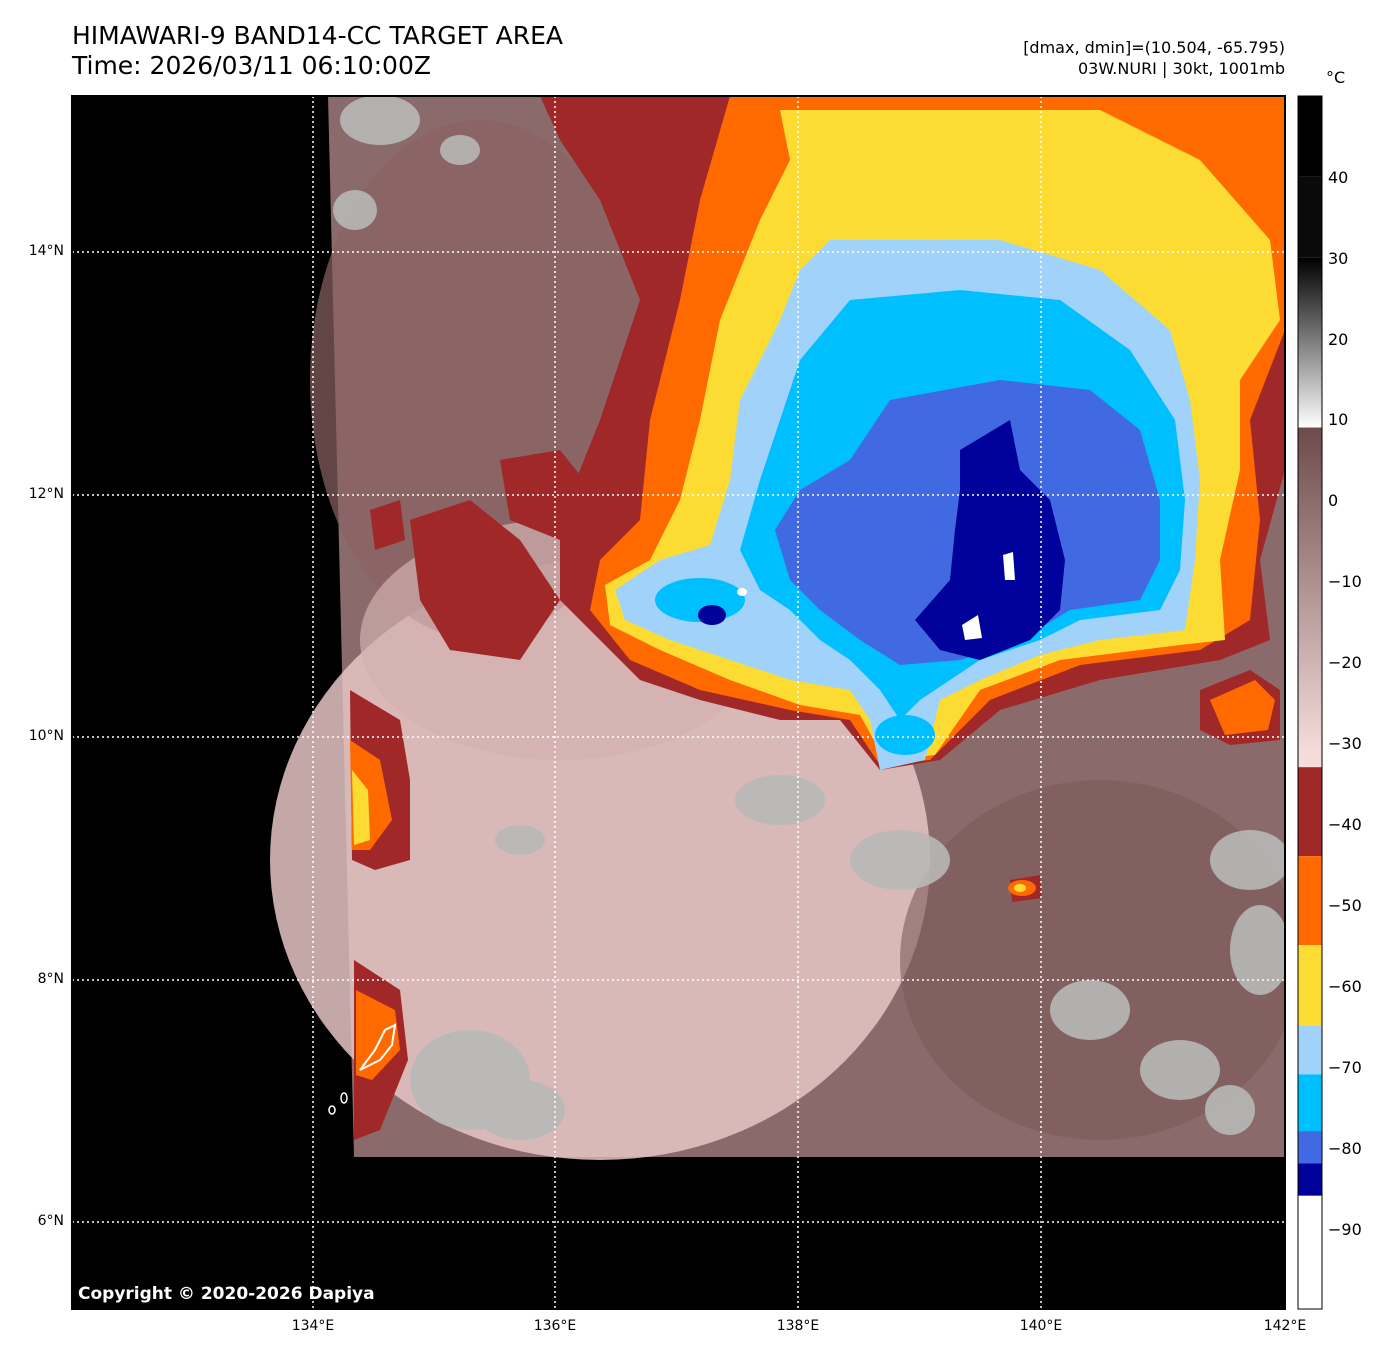  What do you see at coordinates (905, 735) in the screenshot?
I see `south-cyan-patch` at bounding box center [905, 735].